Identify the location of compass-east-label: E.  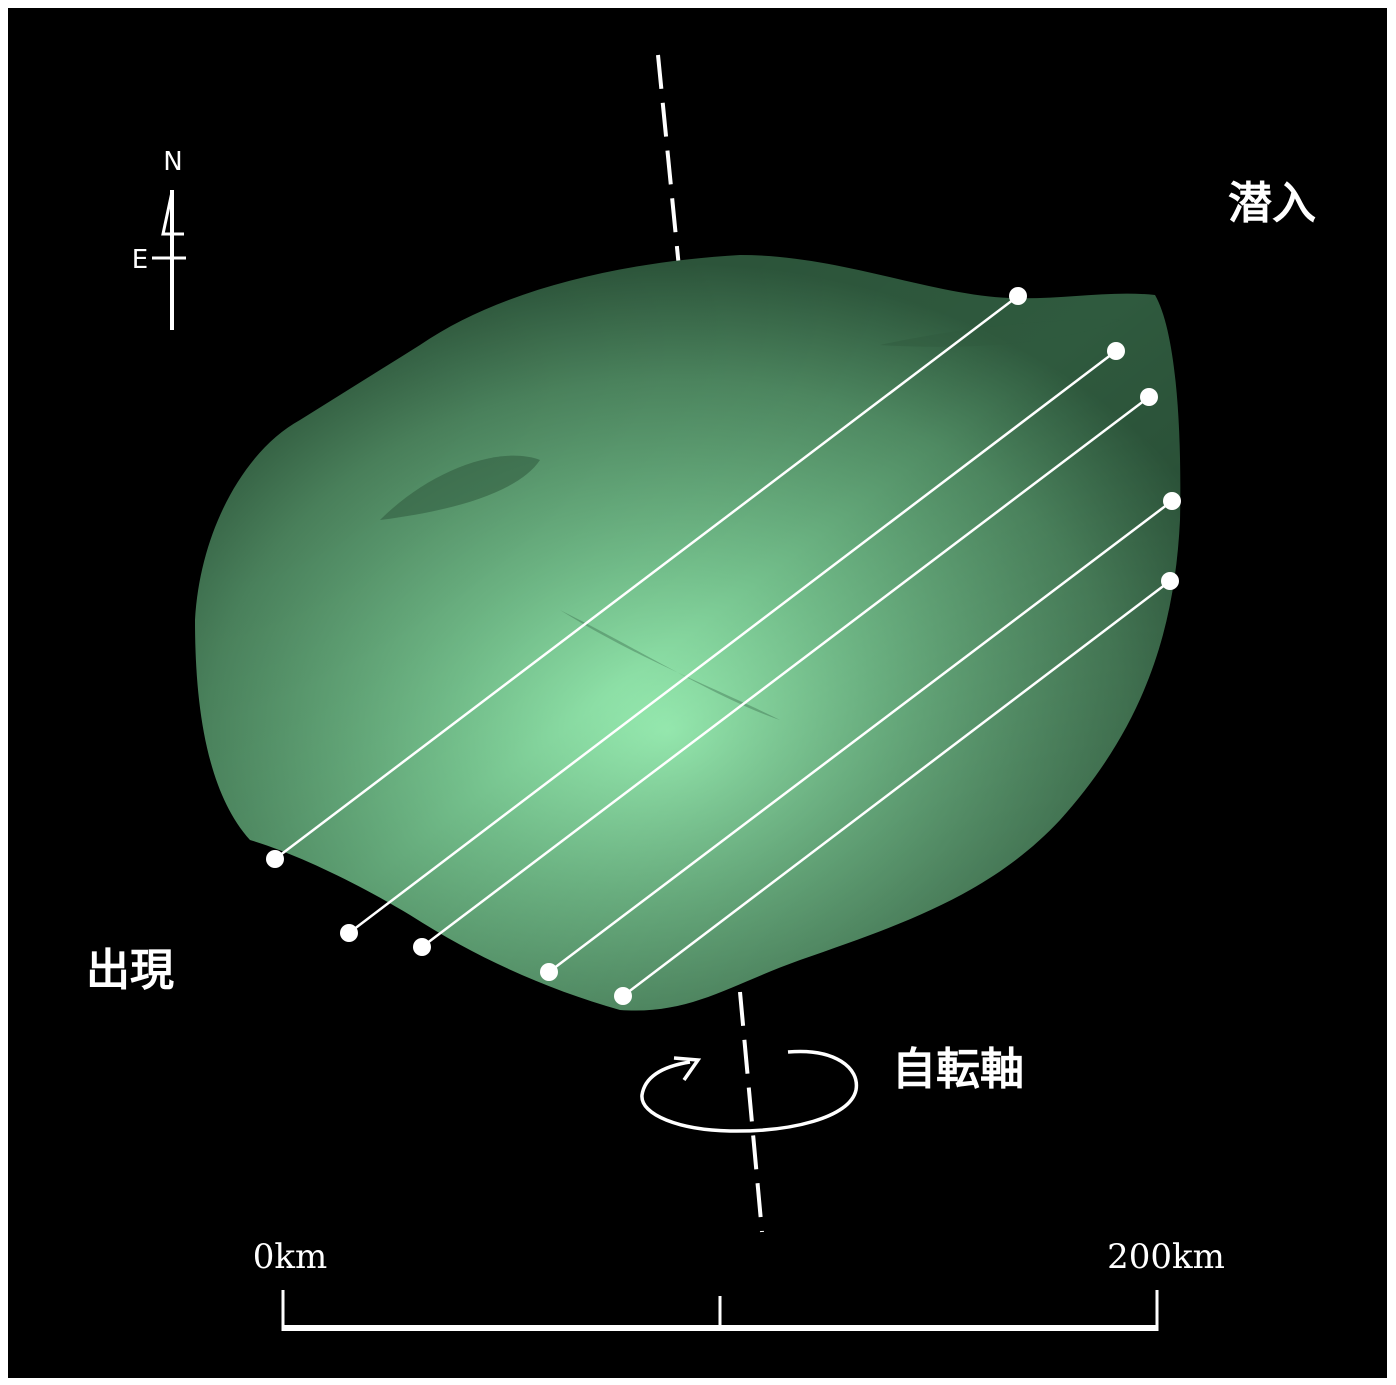
(140, 260).